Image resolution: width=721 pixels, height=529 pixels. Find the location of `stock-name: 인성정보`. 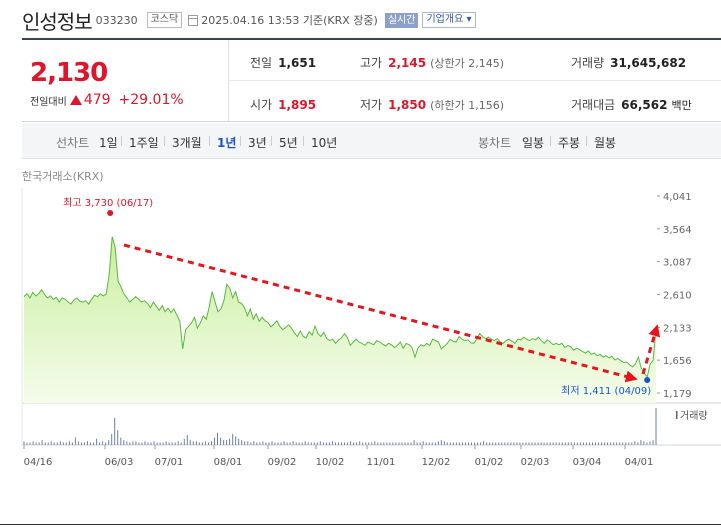

stock-name: 인성정보 is located at coordinates (57, 21).